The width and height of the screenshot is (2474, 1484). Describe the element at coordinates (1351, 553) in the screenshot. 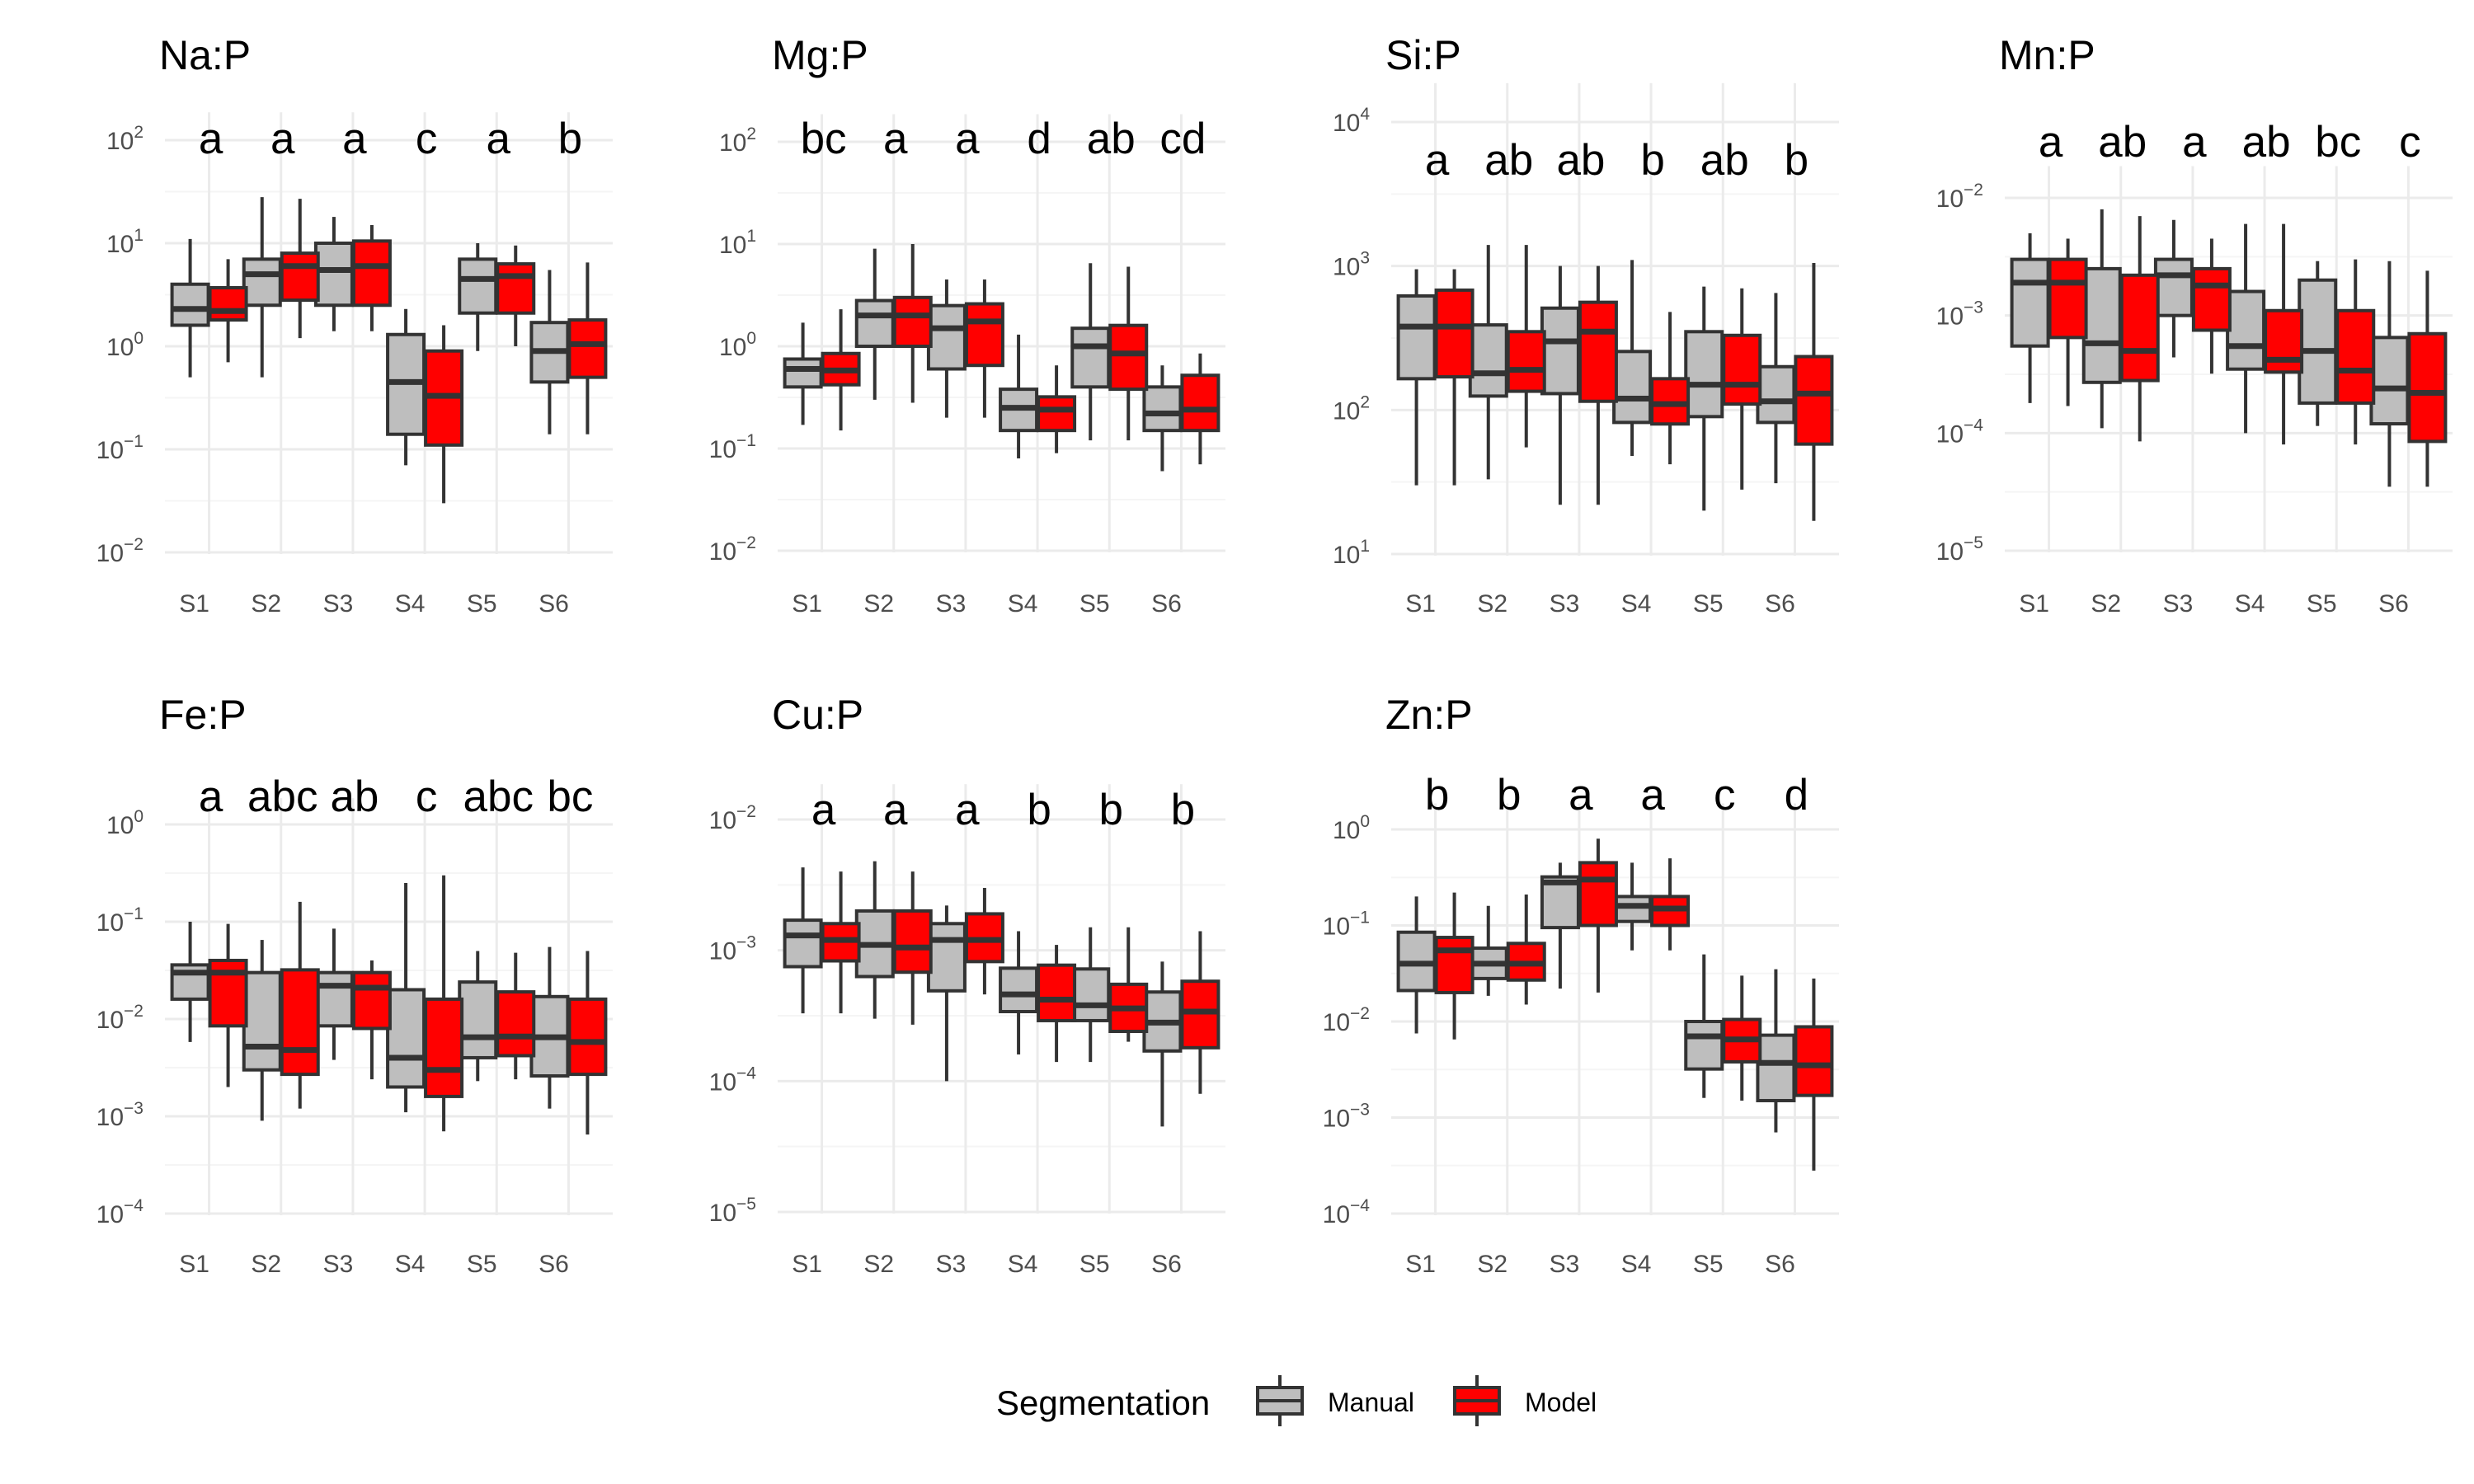

I see `y-tick-label: 10¹` at that location.